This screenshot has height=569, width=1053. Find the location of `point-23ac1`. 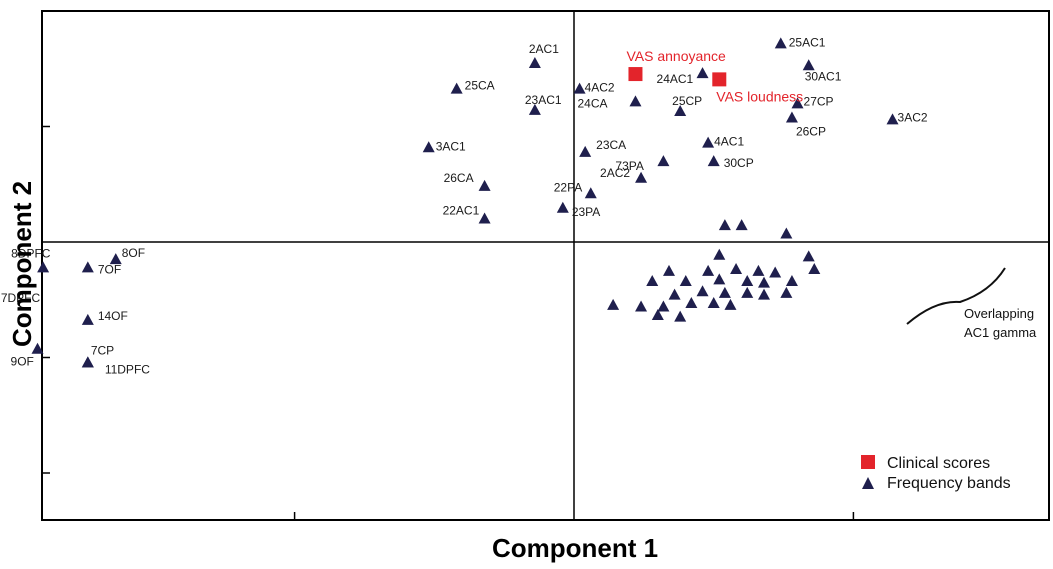

point-23ac1 is located at coordinates (534, 109).